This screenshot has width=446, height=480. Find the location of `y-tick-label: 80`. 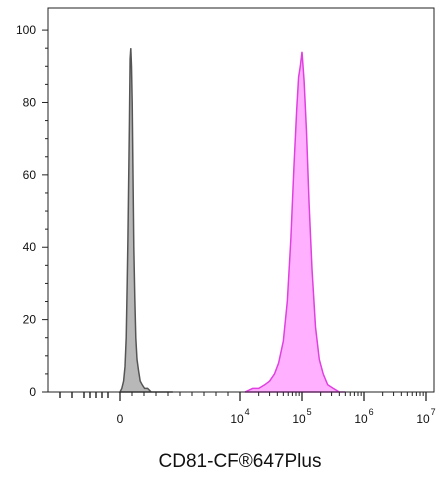

y-tick-label: 80 is located at coordinates (30, 102).